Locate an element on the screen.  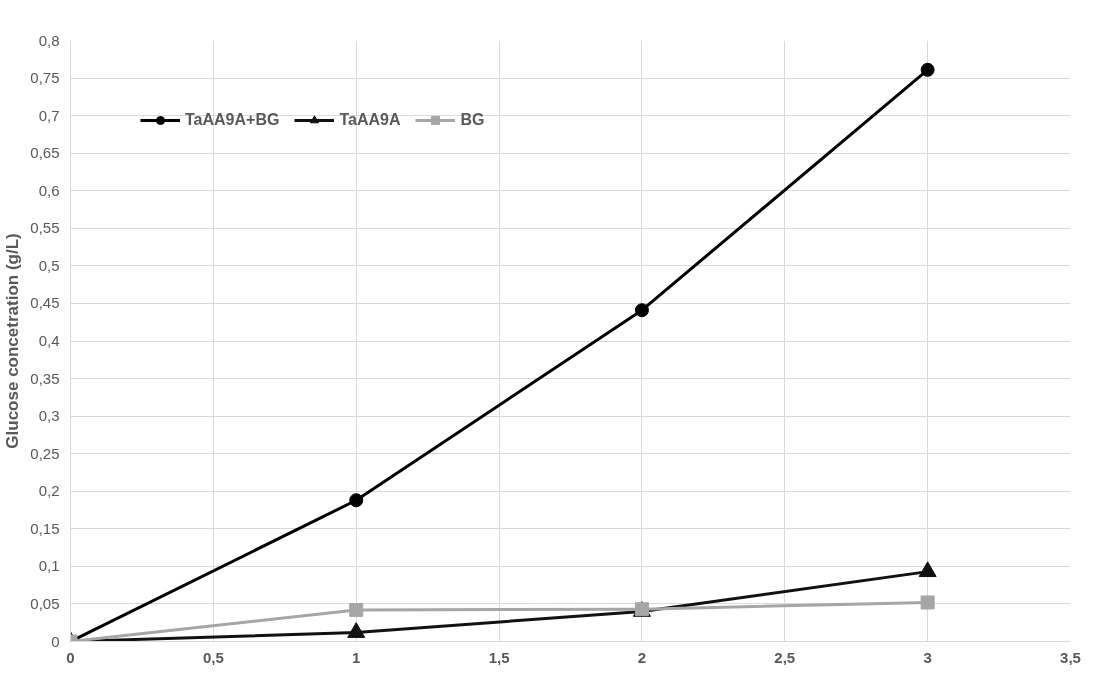
x-tick-label: 2 is located at coordinates (642, 657).